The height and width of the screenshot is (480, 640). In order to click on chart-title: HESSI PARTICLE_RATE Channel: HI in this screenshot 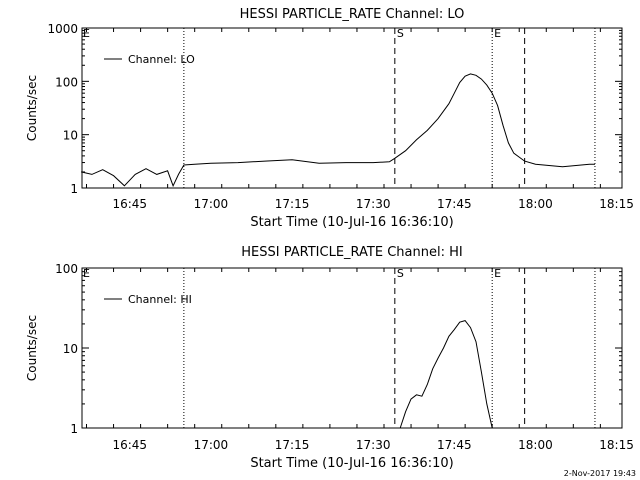, I will do `click(351, 252)`.